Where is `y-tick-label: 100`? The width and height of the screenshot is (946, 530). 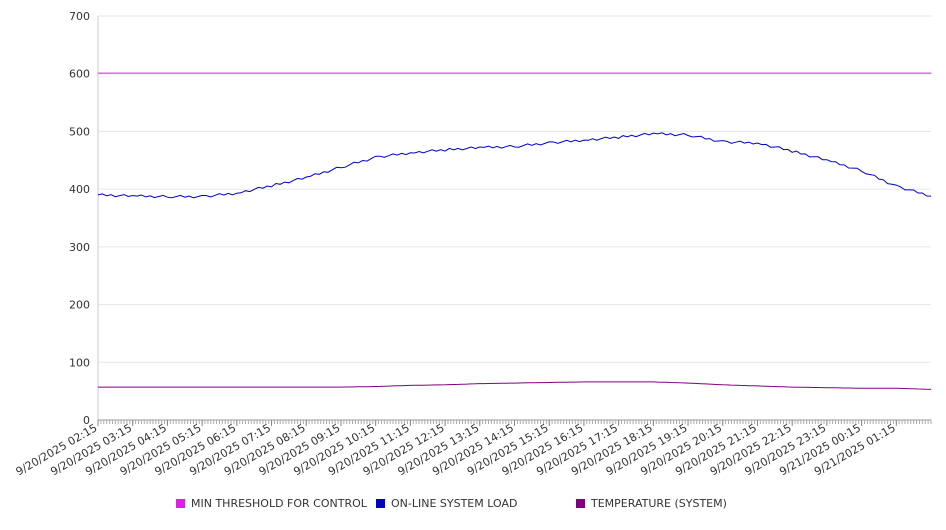 y-tick-label: 100 is located at coordinates (79, 362).